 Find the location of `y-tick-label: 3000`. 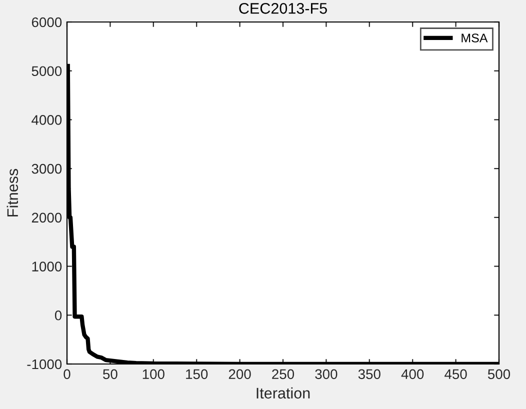

y-tick-label: 3000 is located at coordinates (47, 169).